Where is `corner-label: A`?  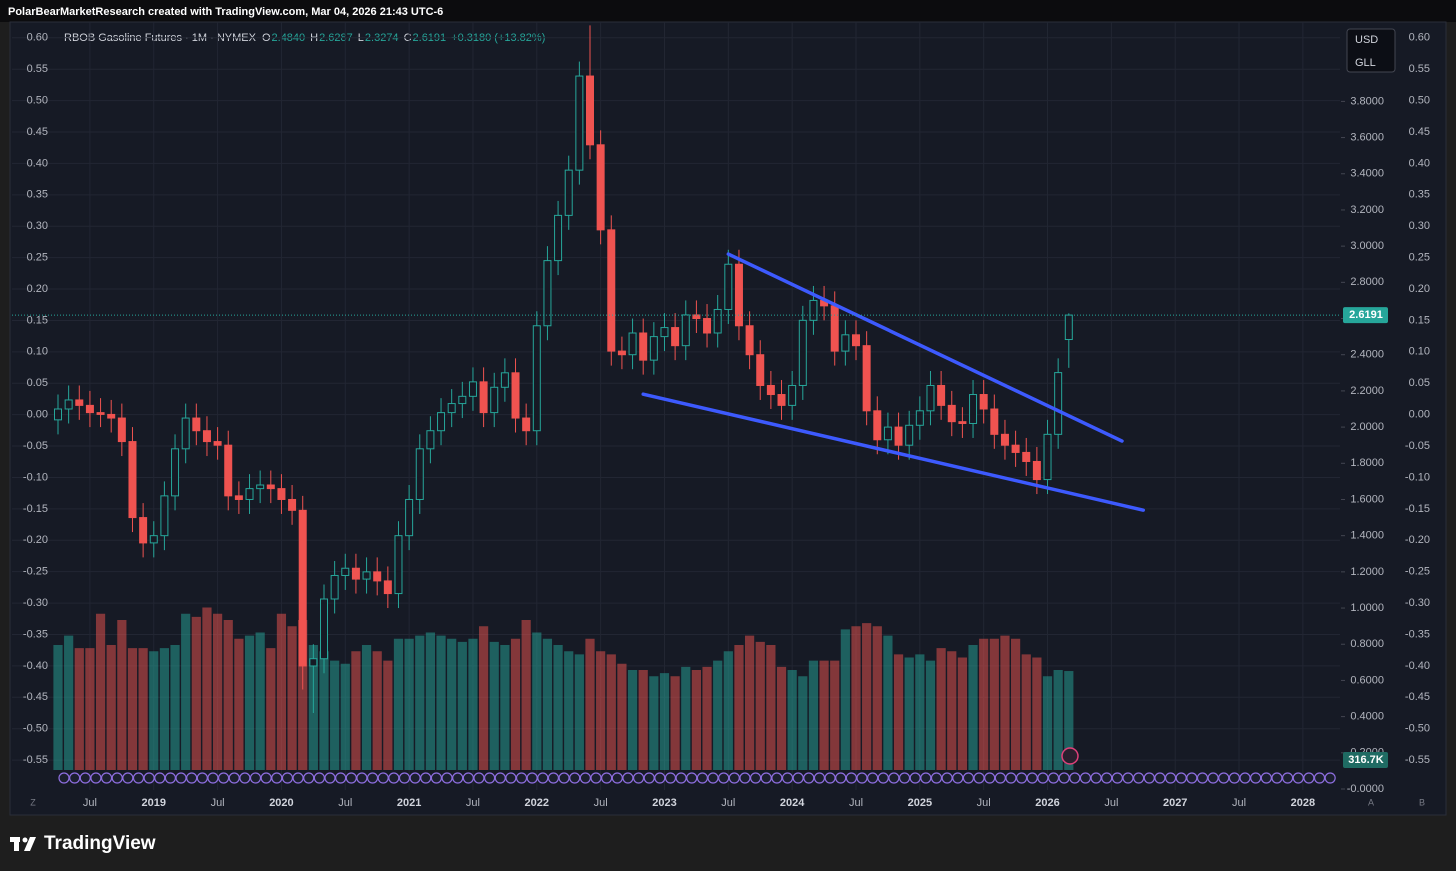
corner-label: A is located at coordinates (1371, 802).